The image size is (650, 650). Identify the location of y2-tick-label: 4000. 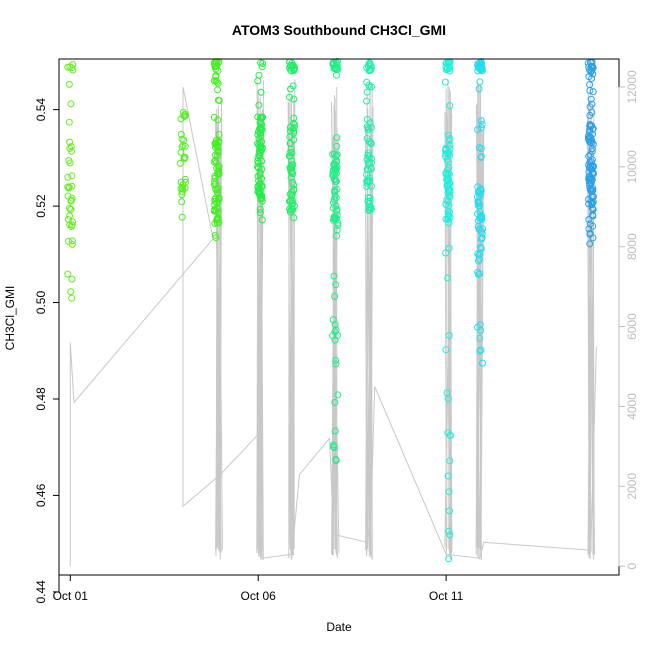
(632, 406).